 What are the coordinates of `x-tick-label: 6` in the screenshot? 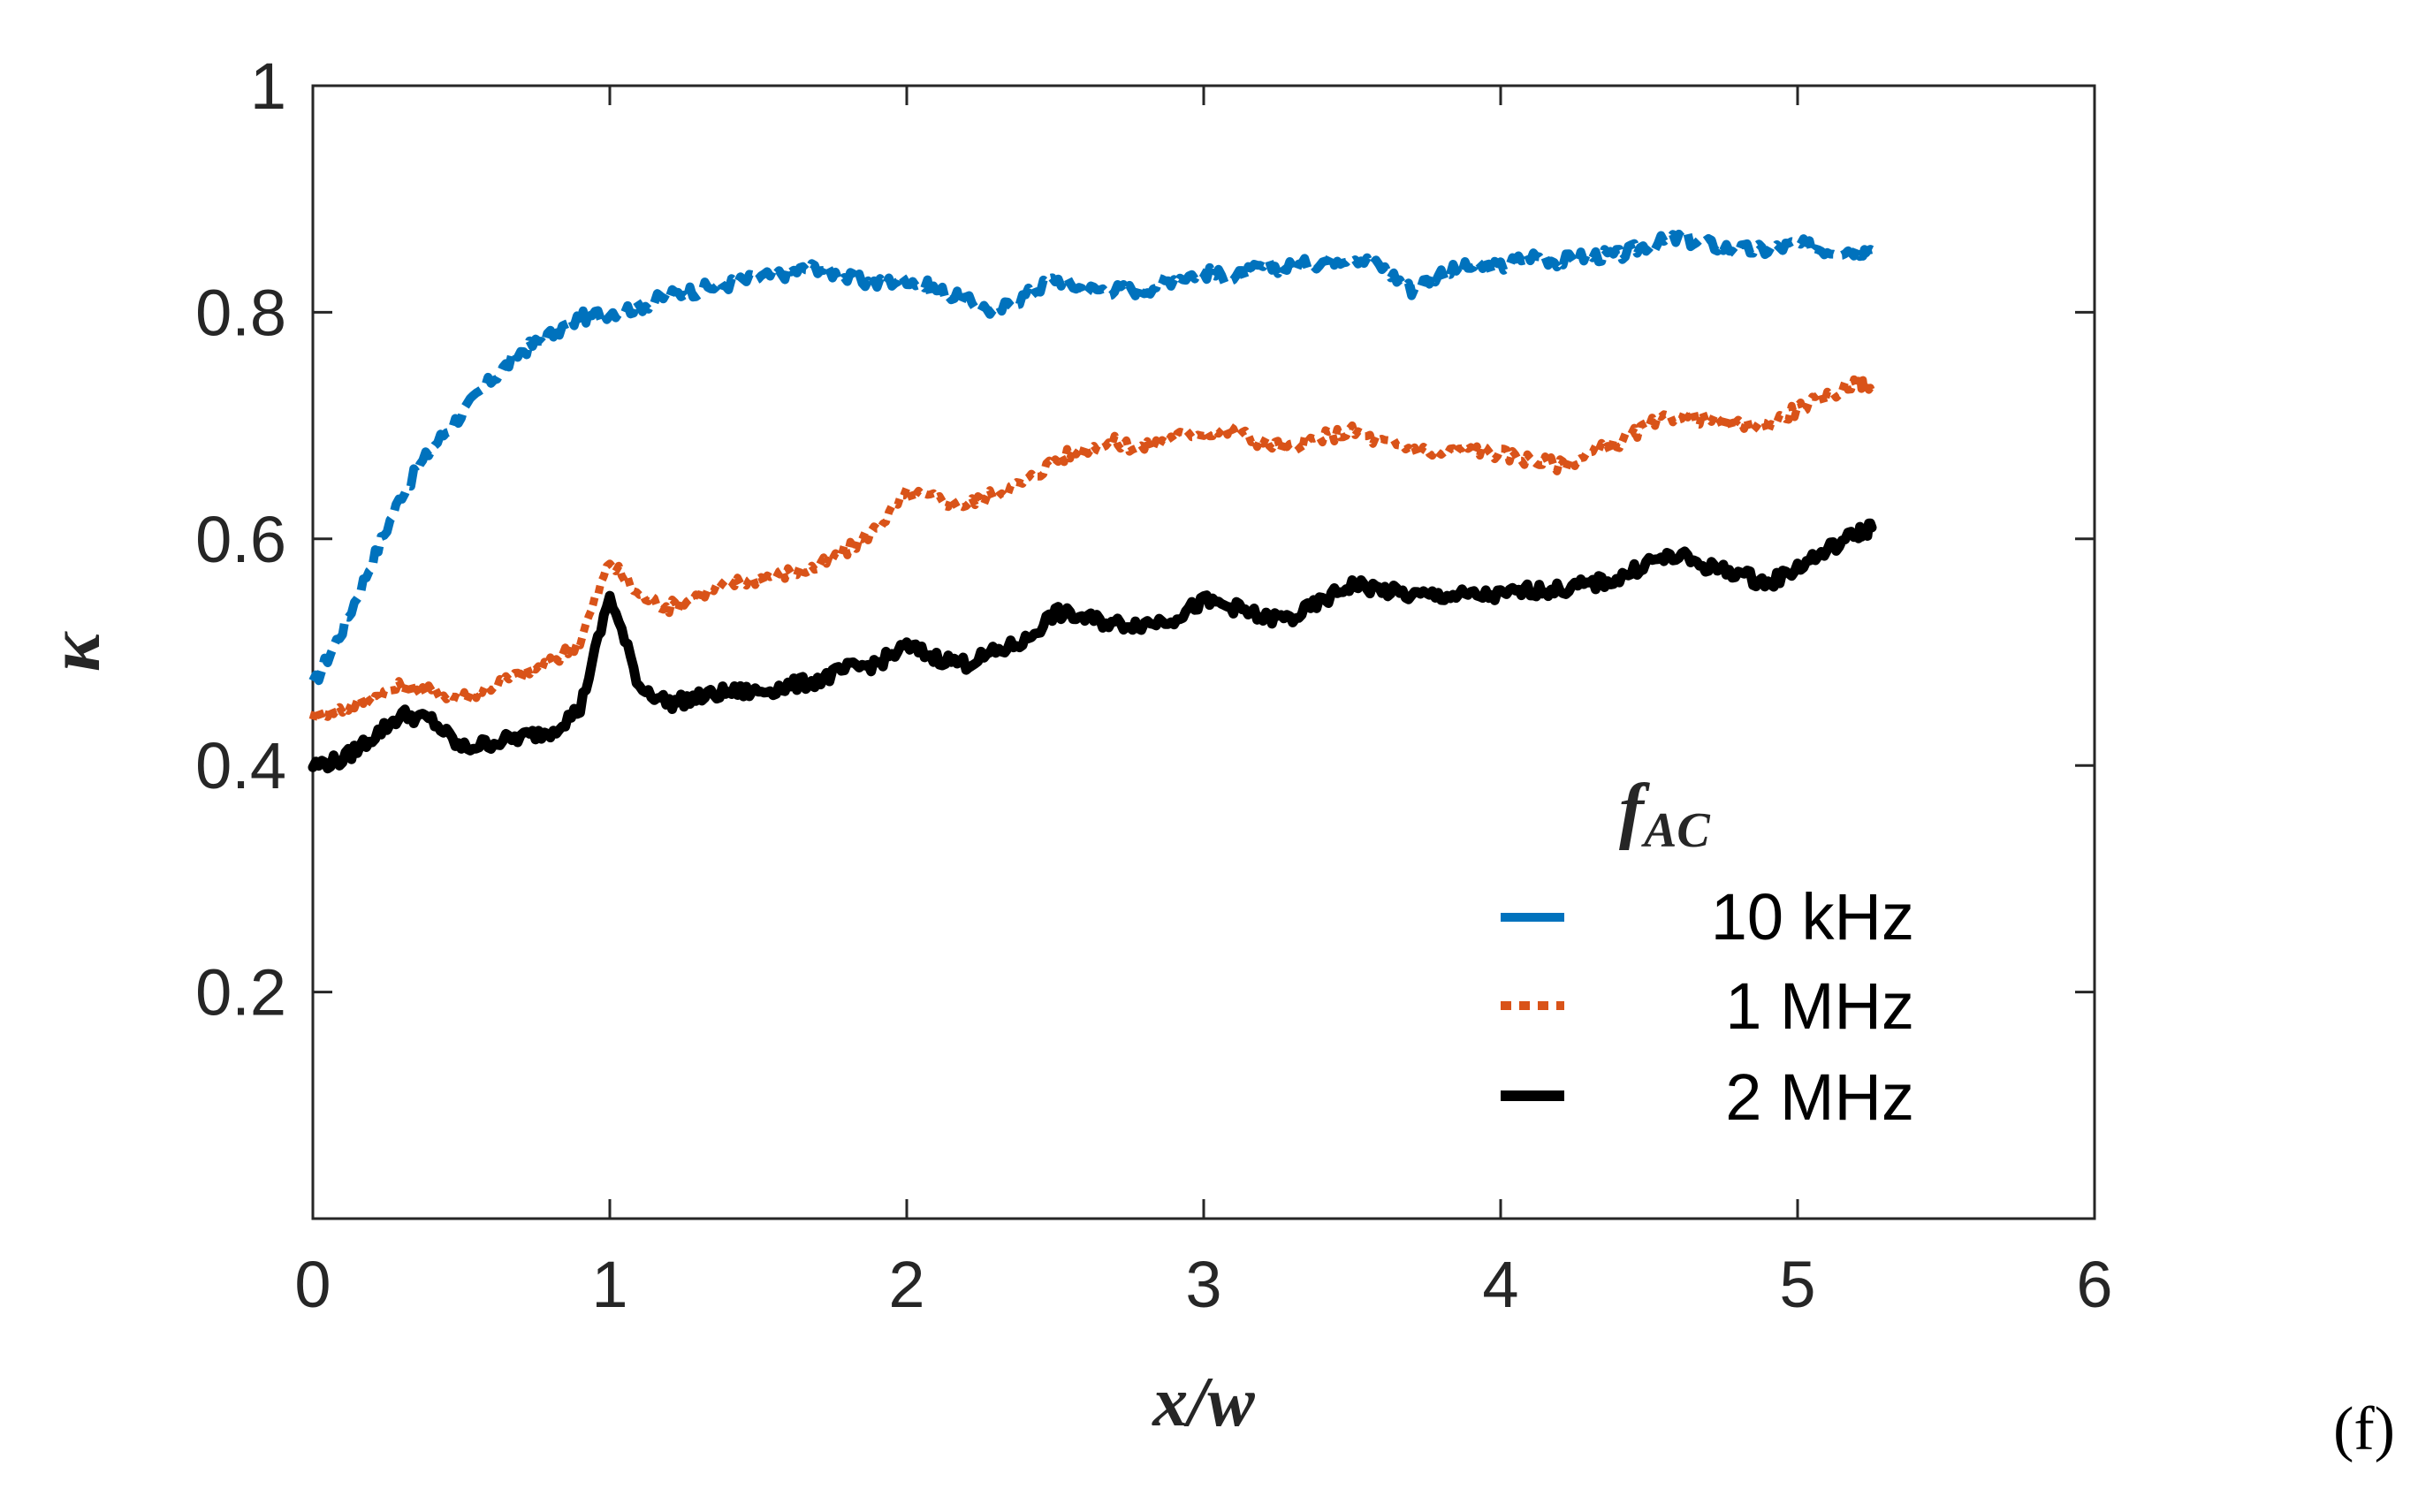 It's located at (2094, 1284).